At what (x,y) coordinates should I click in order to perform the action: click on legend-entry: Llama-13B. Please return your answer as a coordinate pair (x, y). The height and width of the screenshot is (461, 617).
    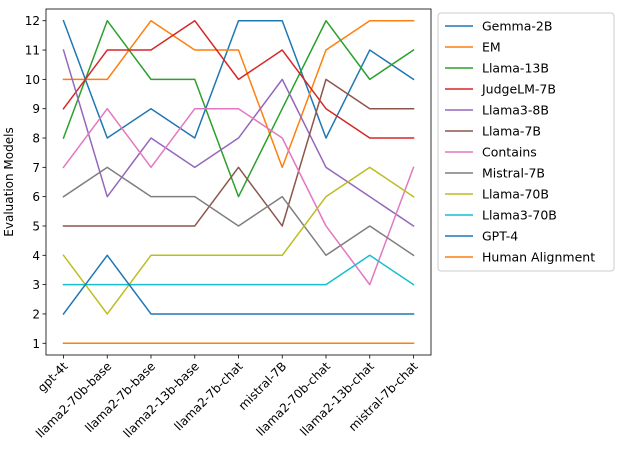
    Looking at the image, I should click on (497, 68).